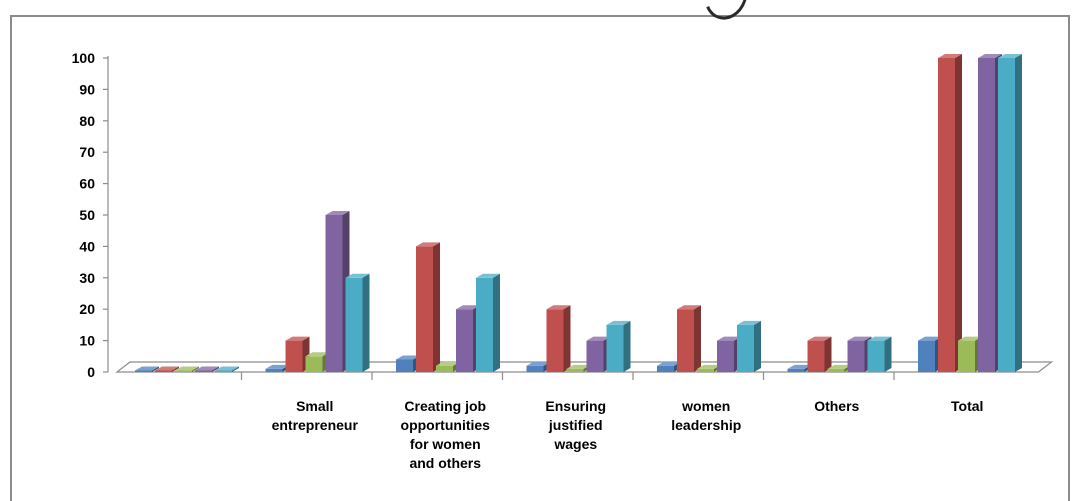  I want to click on x-category-label: leadership, so click(706, 425).